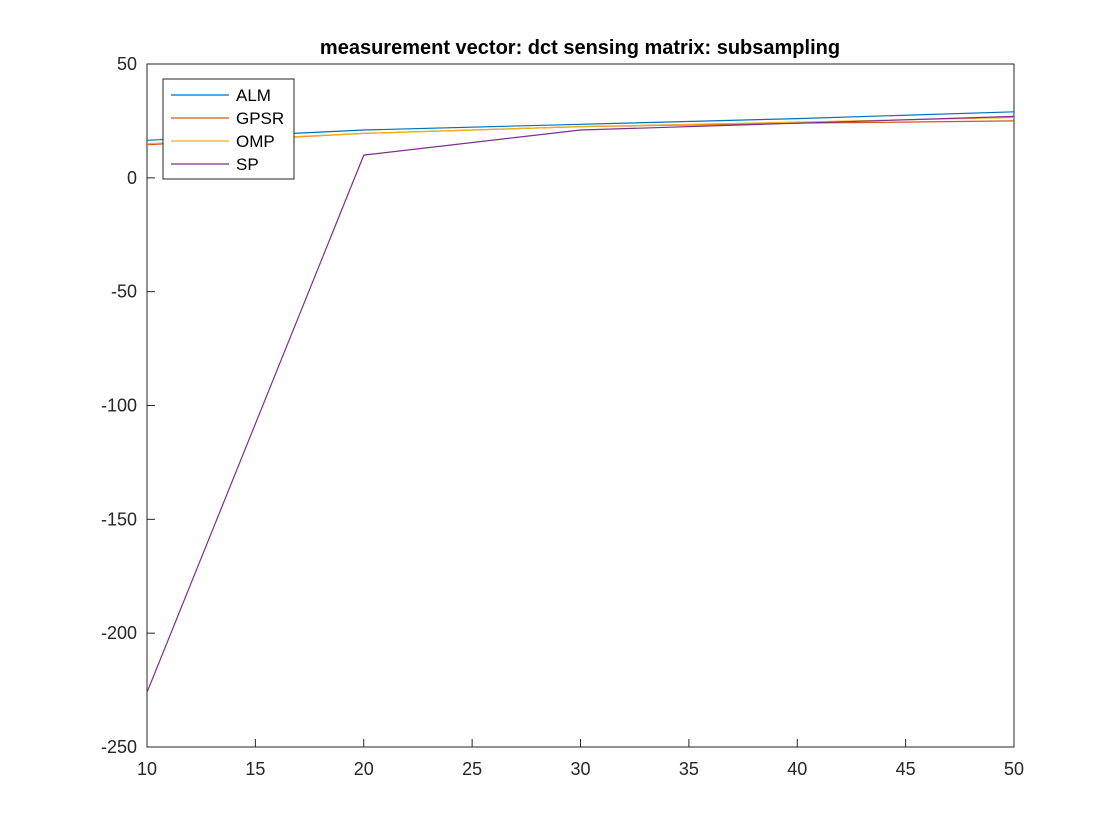 The image size is (1120, 840). I want to click on x-tick-label: 45, so click(906, 769).